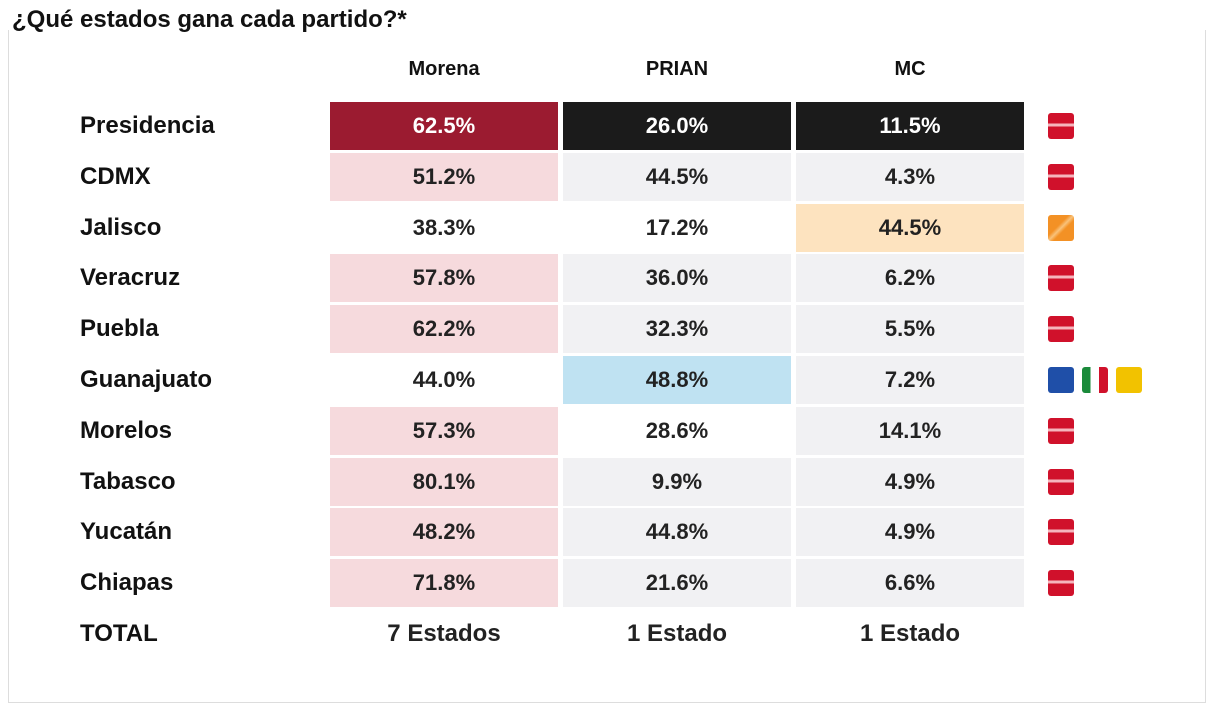 This screenshot has height=712, width=1216. What do you see at coordinates (128, 481) in the screenshot?
I see `row-label: Tabasco` at bounding box center [128, 481].